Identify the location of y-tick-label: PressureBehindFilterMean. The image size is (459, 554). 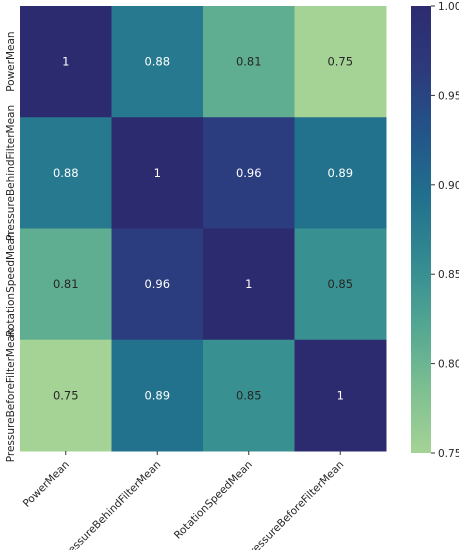
(11, 173).